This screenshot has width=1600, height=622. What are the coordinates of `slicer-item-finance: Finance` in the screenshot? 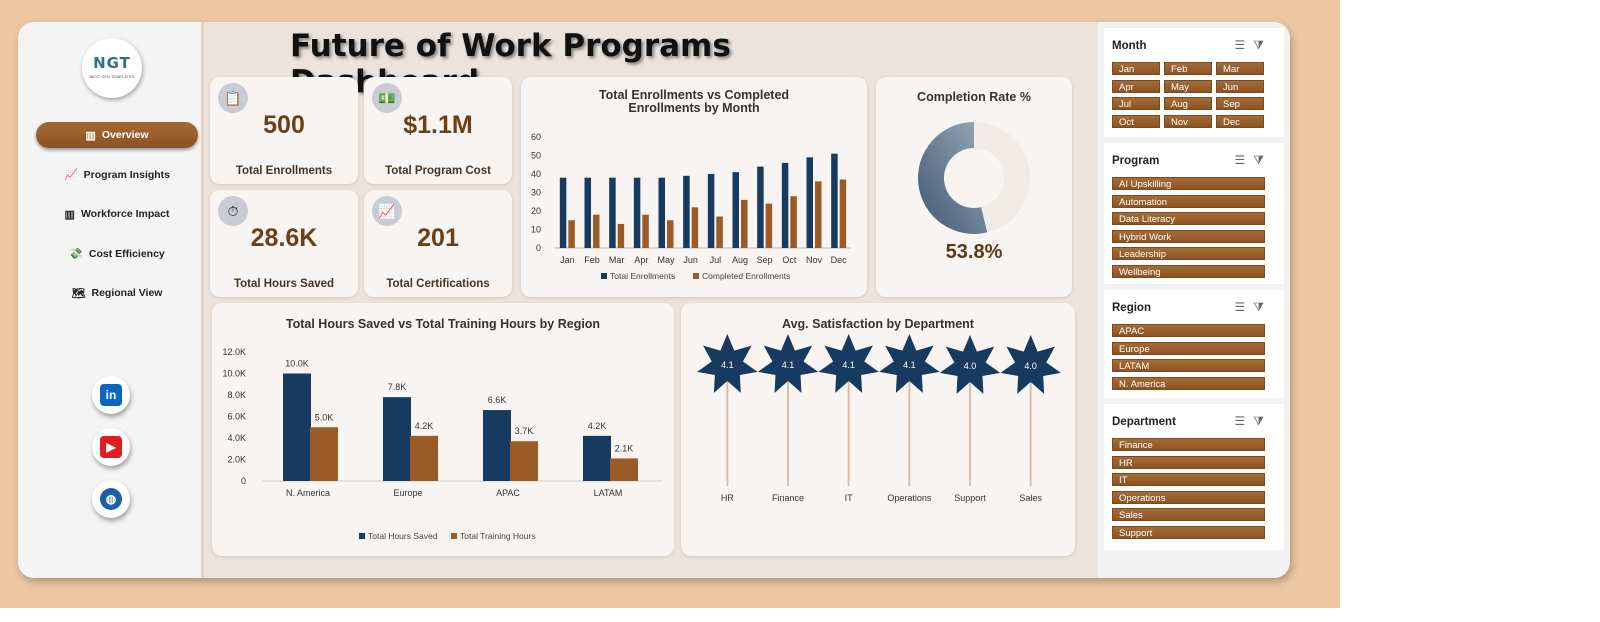 It's located at (1188, 444).